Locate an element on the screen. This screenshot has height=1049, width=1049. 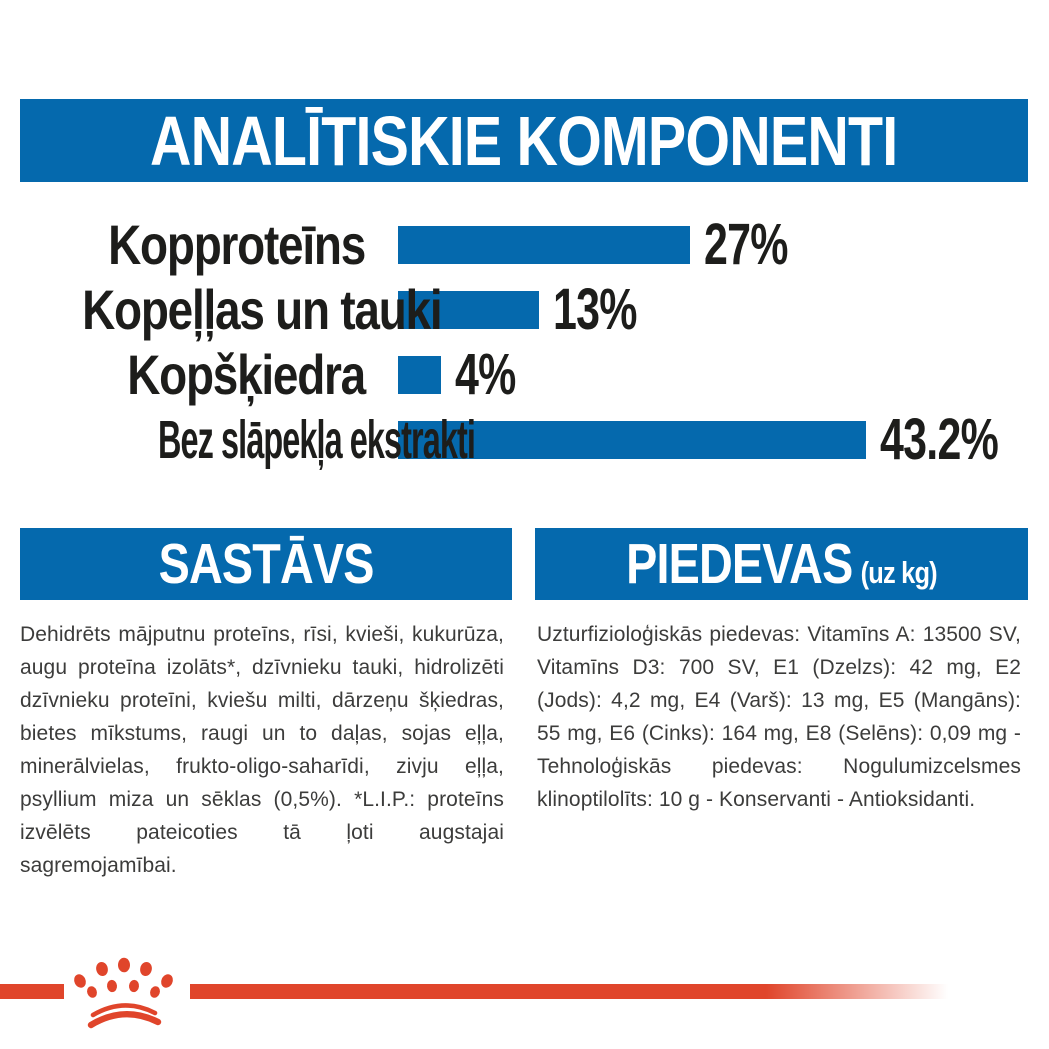
additives-header: PIEDEVAS (uz kg) is located at coordinates (781, 564).